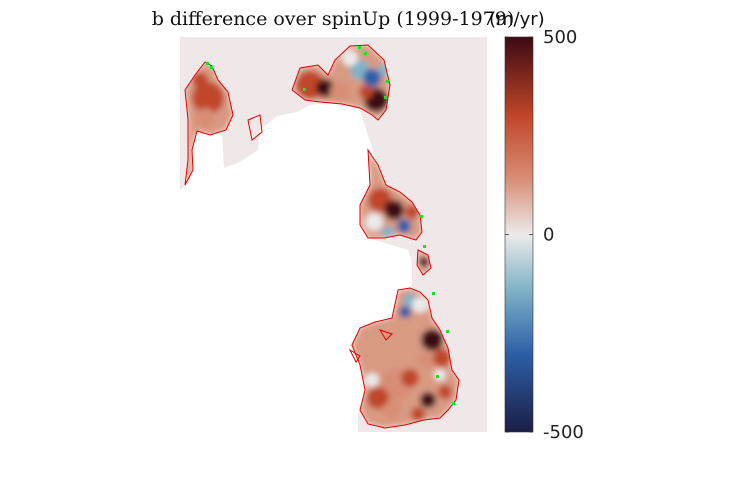 The image size is (737, 485). I want to click on chart-title: b difference over spinUp (1999-1979), so click(333, 19).